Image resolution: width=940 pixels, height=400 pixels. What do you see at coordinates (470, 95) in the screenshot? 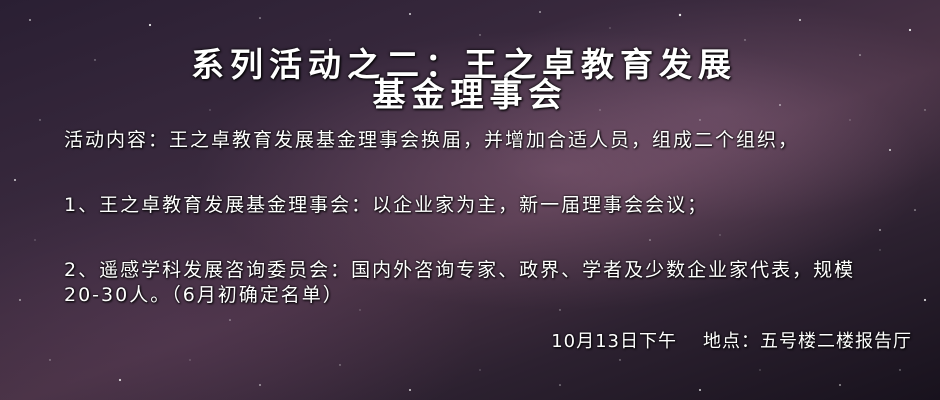
I see `title-line-2: 基金理事会` at bounding box center [470, 95].